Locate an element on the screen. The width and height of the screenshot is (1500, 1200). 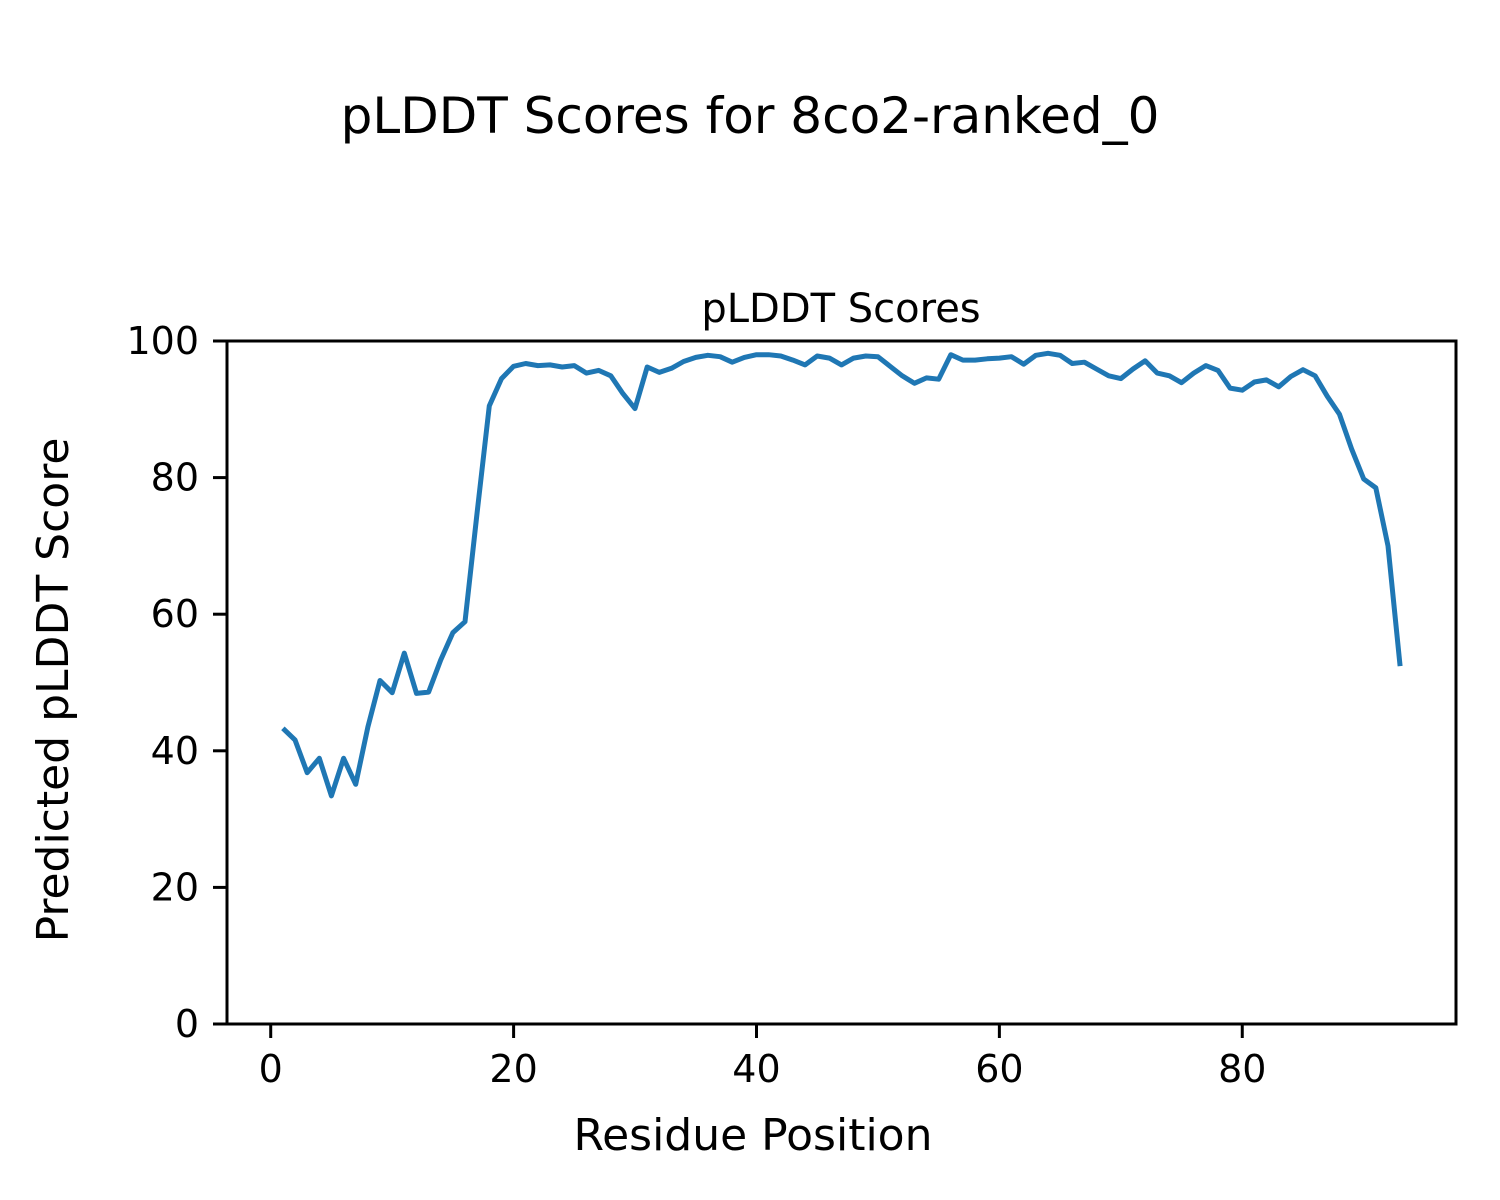
axes-title: pLDDT Scores is located at coordinates (840, 309).